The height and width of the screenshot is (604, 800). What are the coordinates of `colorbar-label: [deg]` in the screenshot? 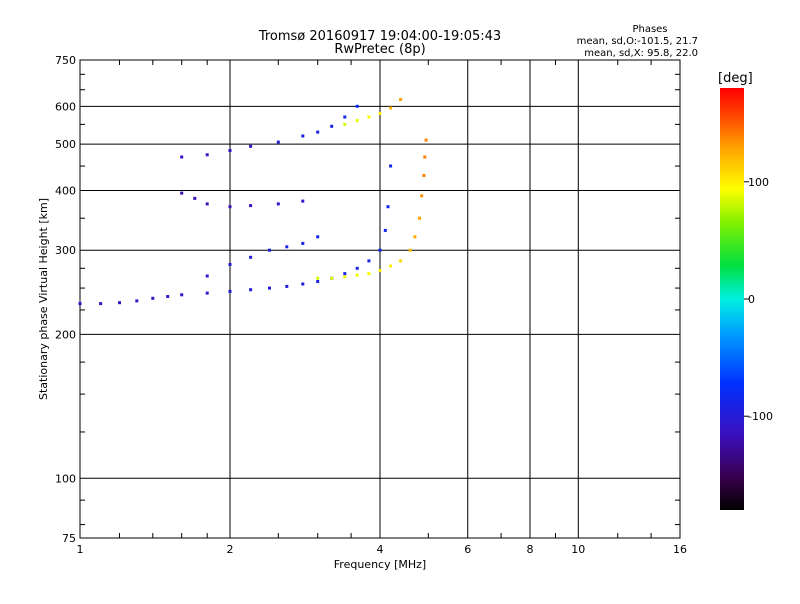 It's located at (735, 78).